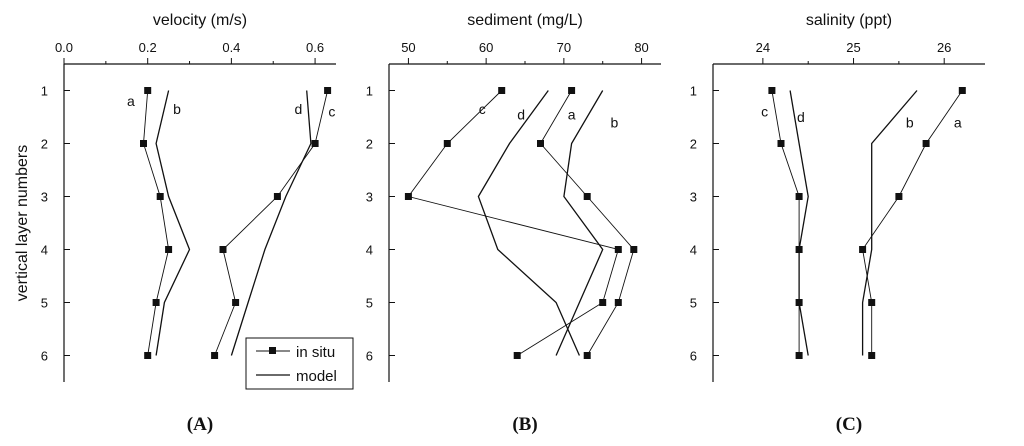 The width and height of the screenshot is (1024, 446). Describe the element at coordinates (316, 376) in the screenshot. I see `legend-model-label: model` at that location.